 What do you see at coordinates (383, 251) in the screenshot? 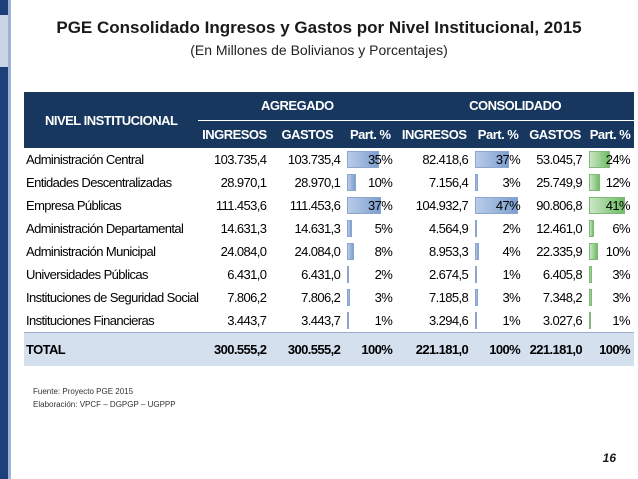
I see `share-value: 8%` at bounding box center [383, 251].